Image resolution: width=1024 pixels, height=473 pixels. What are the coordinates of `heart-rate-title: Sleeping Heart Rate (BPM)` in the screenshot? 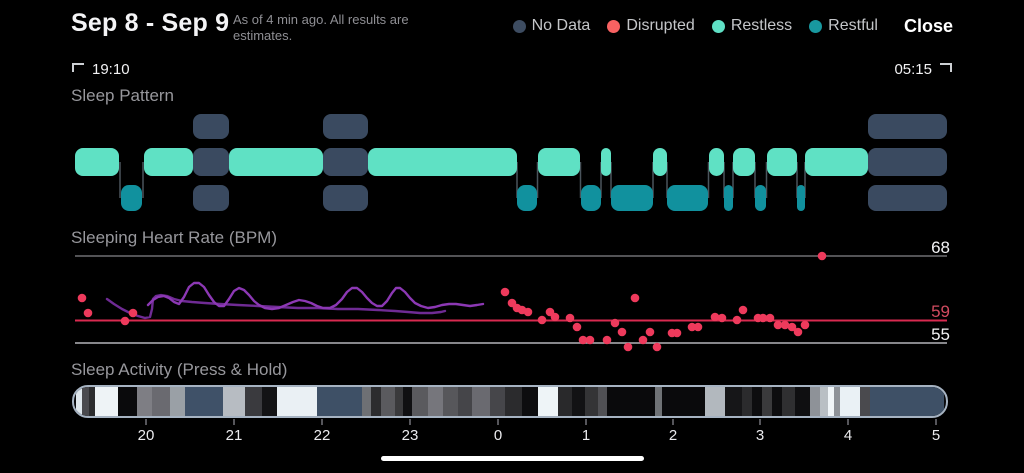 It's located at (174, 237).